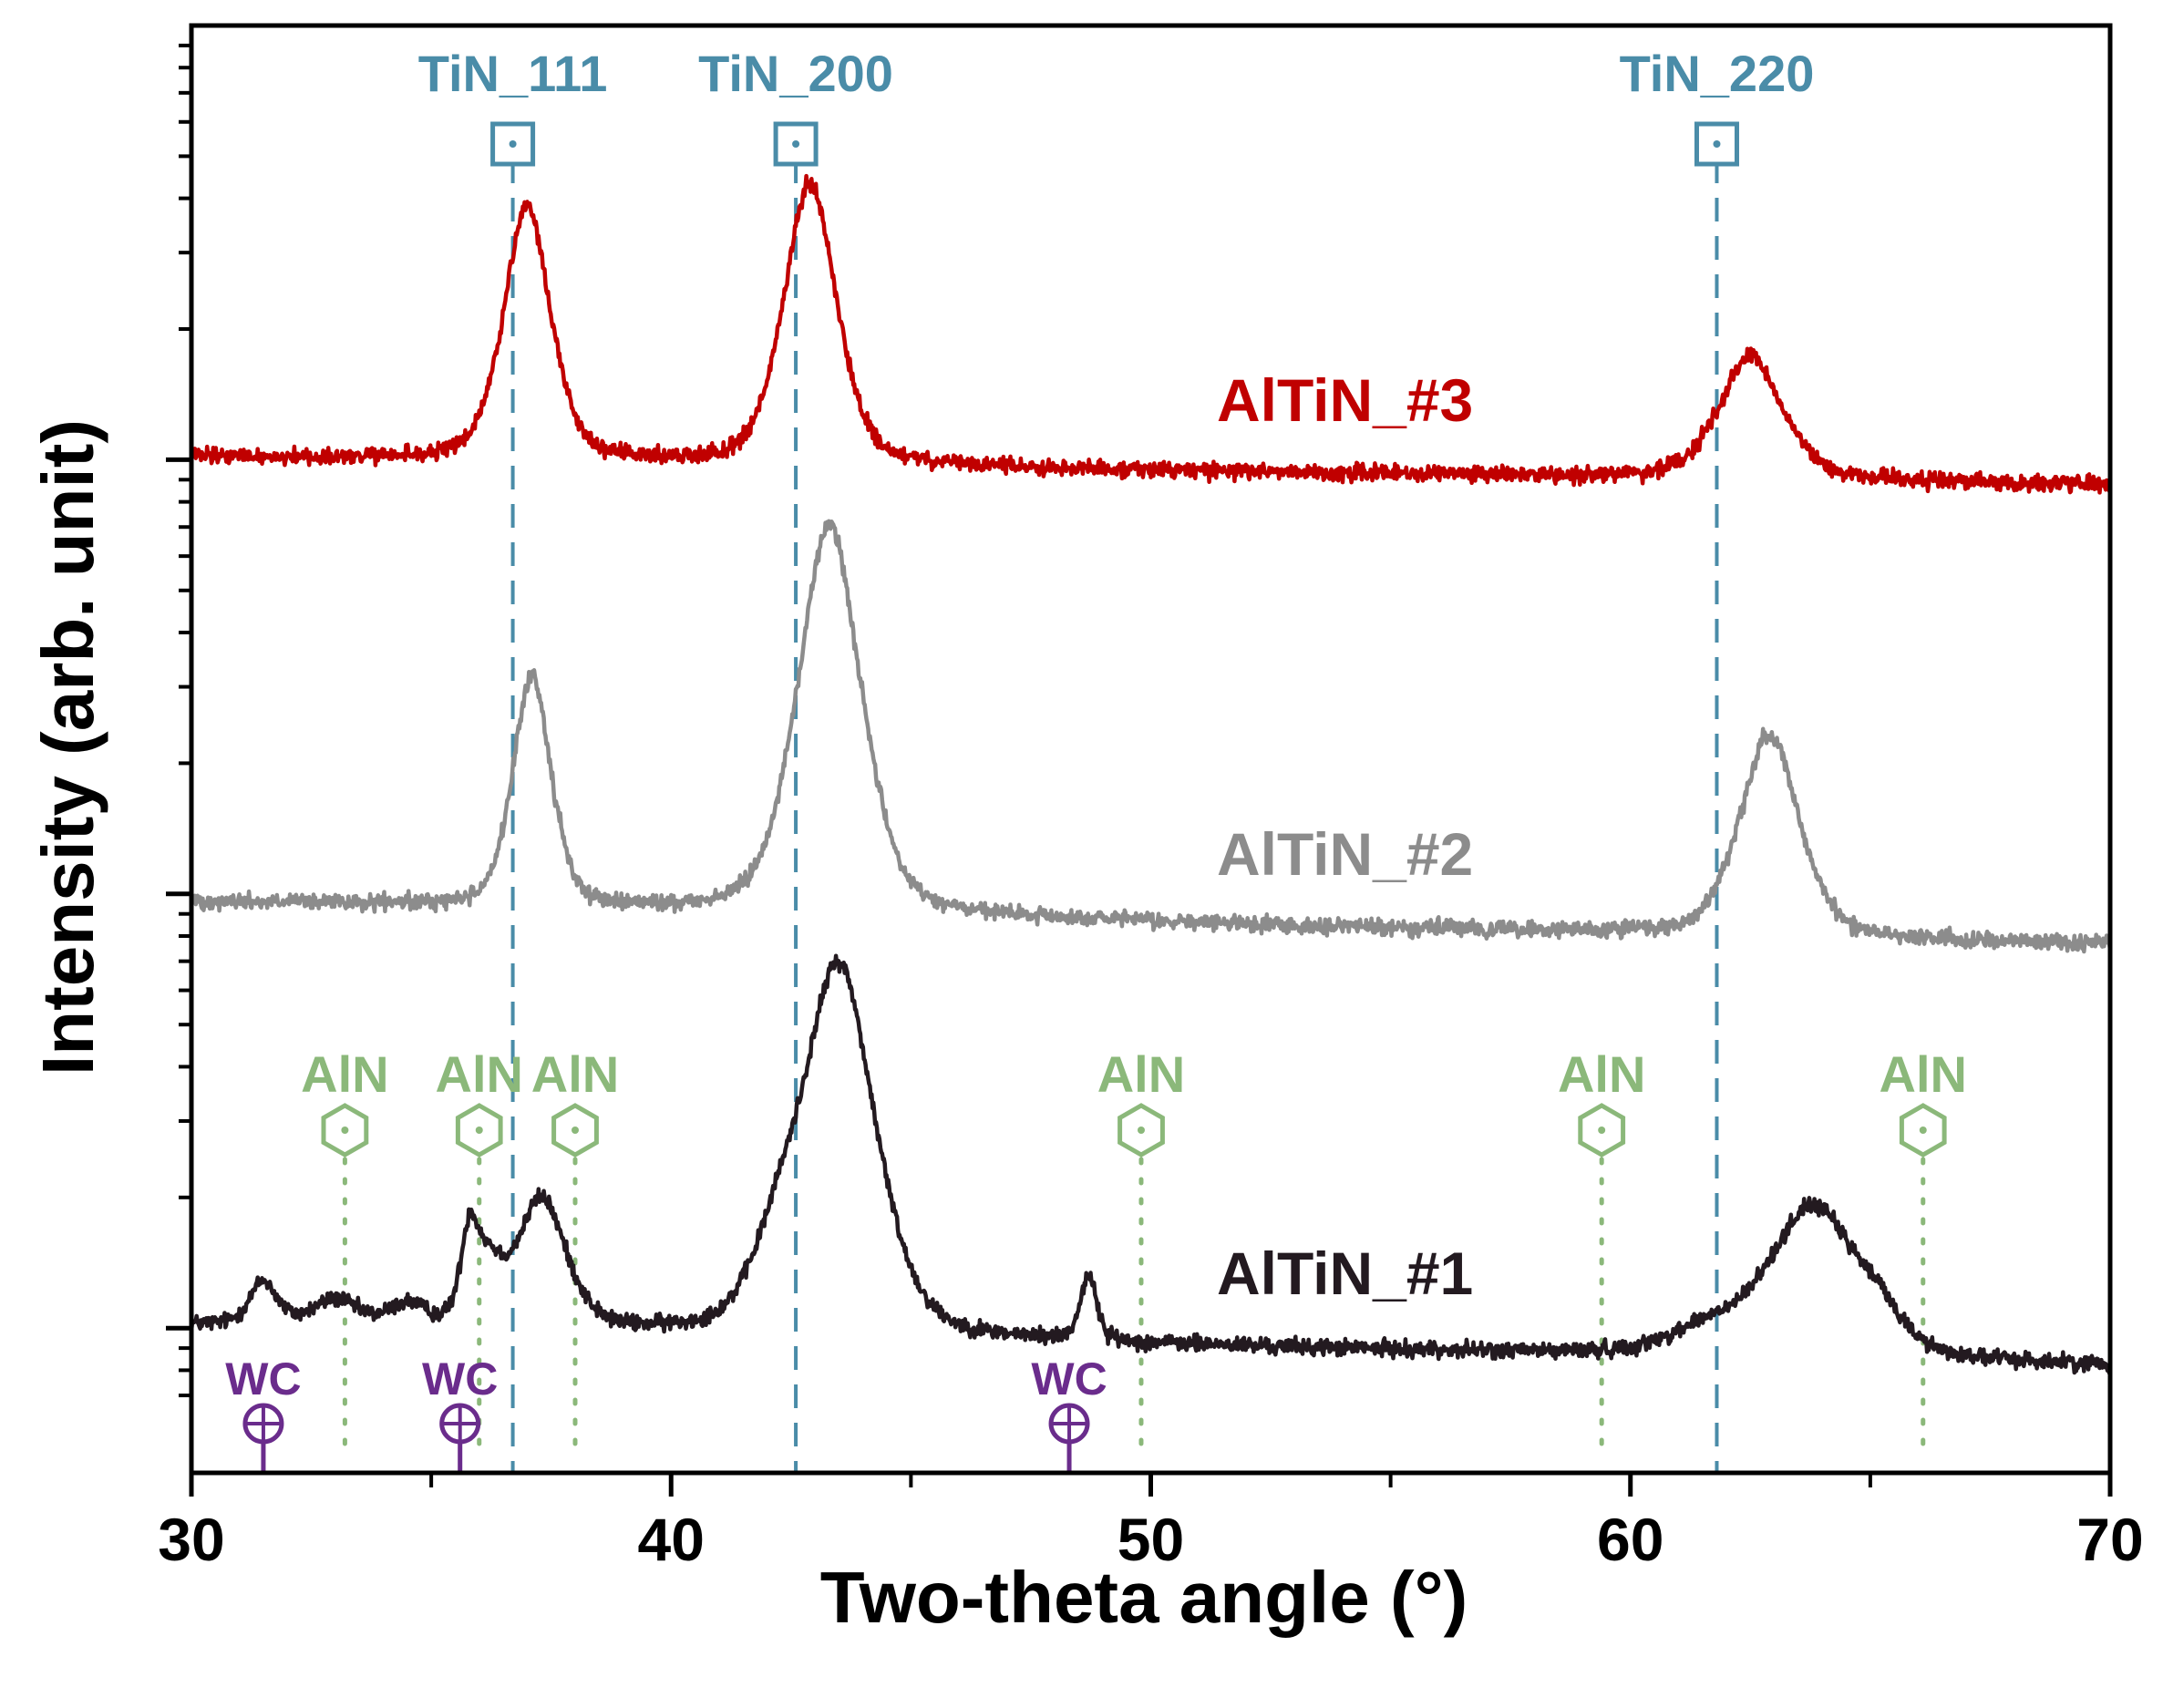  I want to click on series-label-altin-1: AlTiN_#1, so click(1345, 1273).